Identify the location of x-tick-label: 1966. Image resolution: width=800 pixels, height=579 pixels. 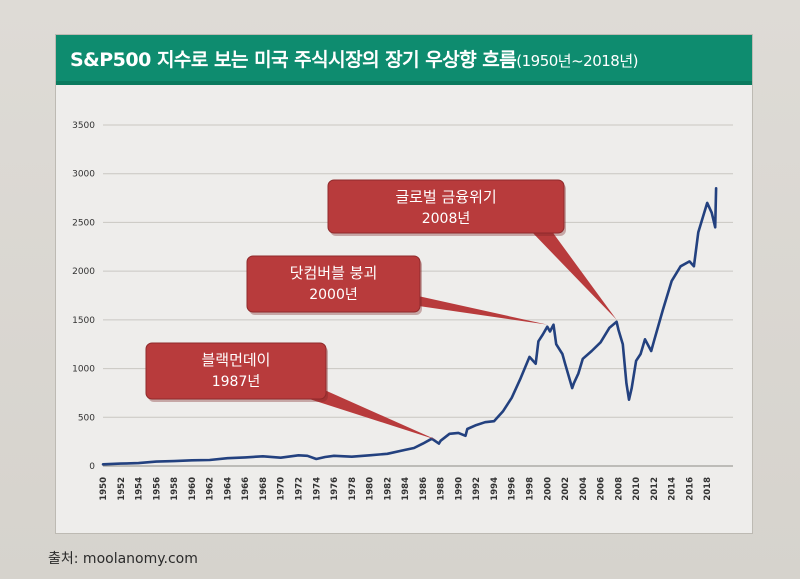
(246, 489).